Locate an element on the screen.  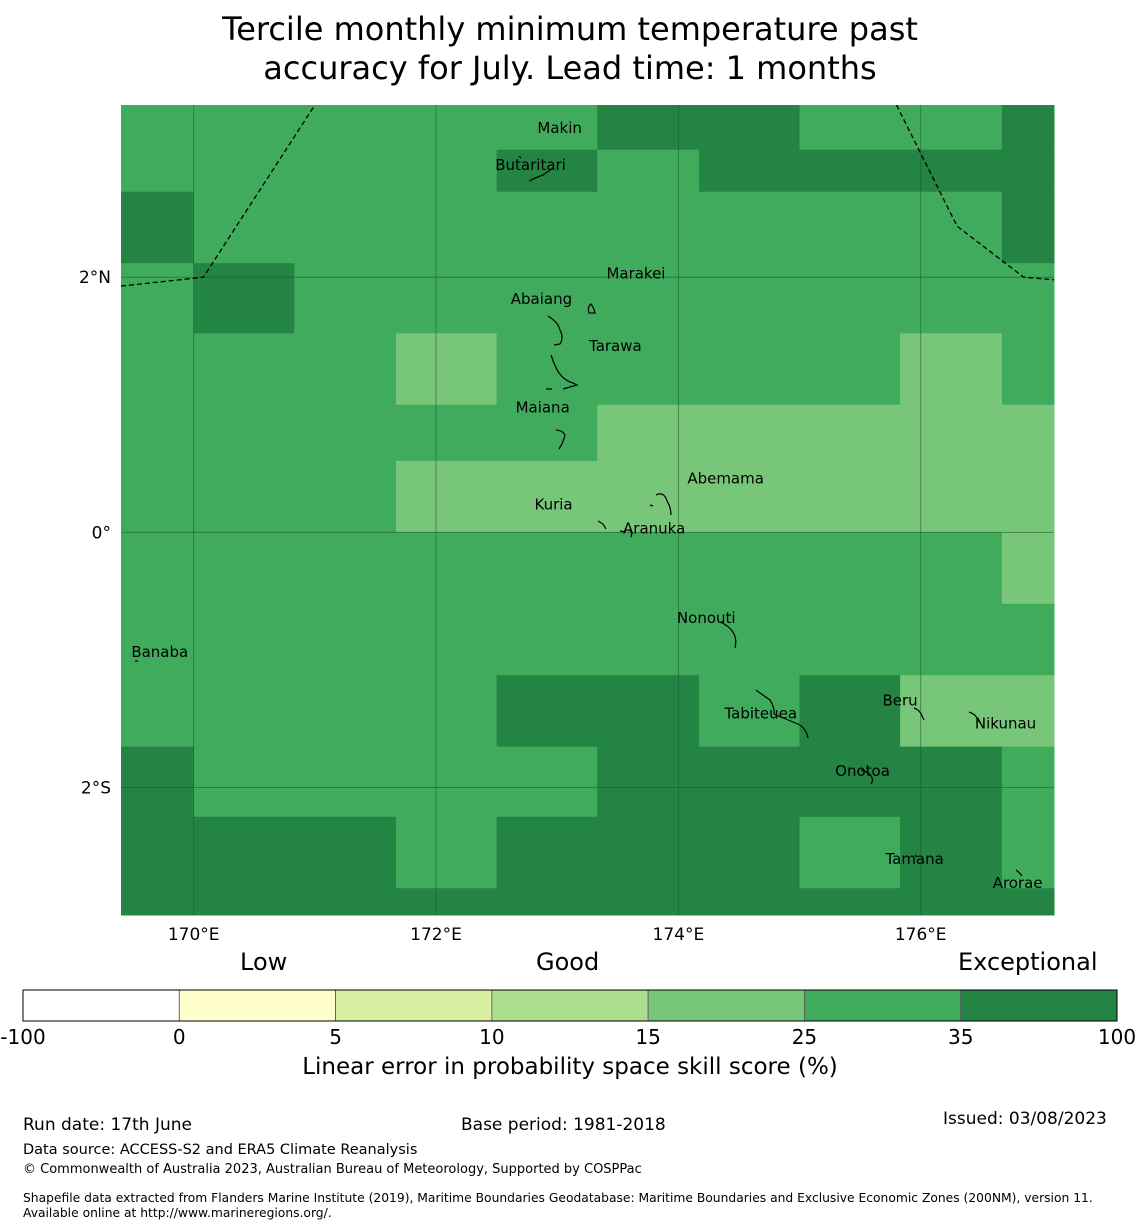
colorbar-tick-label: 35 is located at coordinates (960, 1037).